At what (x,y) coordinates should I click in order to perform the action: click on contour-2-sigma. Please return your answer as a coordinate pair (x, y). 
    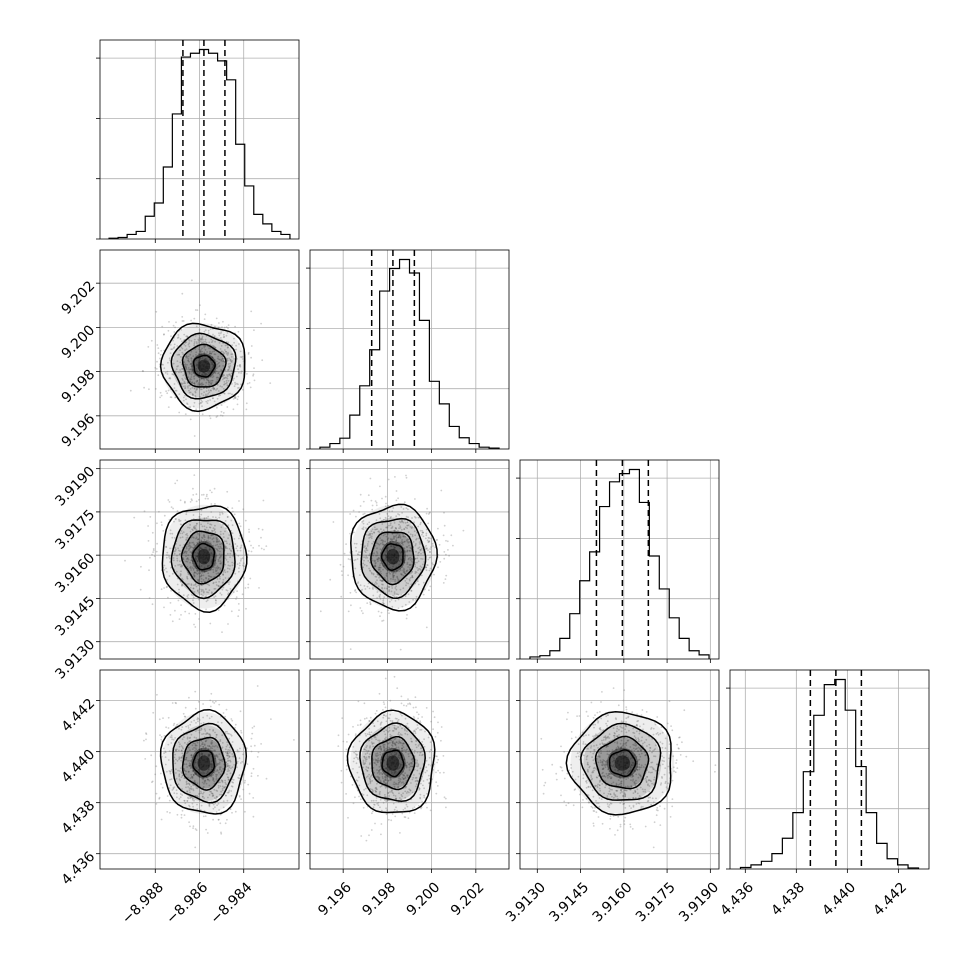
    Looking at the image, I should click on (394, 557).